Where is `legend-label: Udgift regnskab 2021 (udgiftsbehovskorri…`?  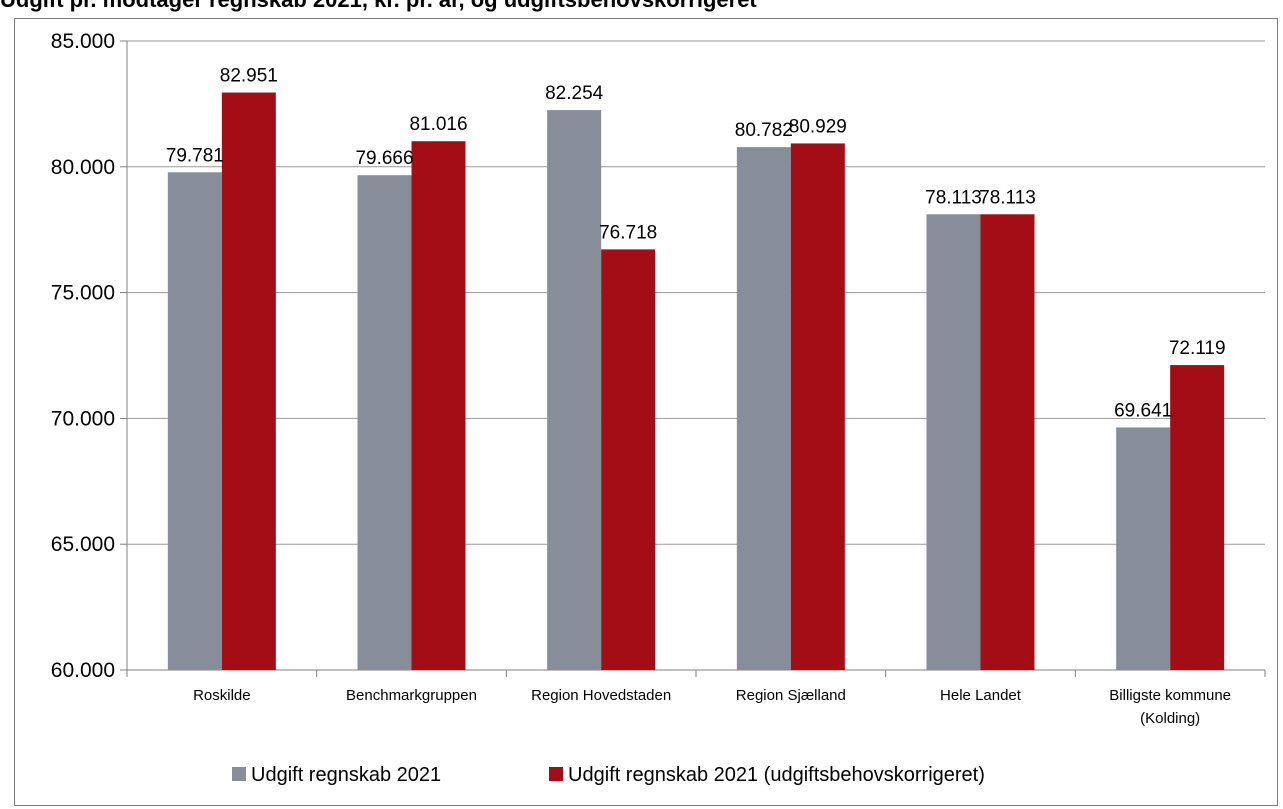 legend-label: Udgift regnskab 2021 (udgiftsbehovskorri… is located at coordinates (776, 775).